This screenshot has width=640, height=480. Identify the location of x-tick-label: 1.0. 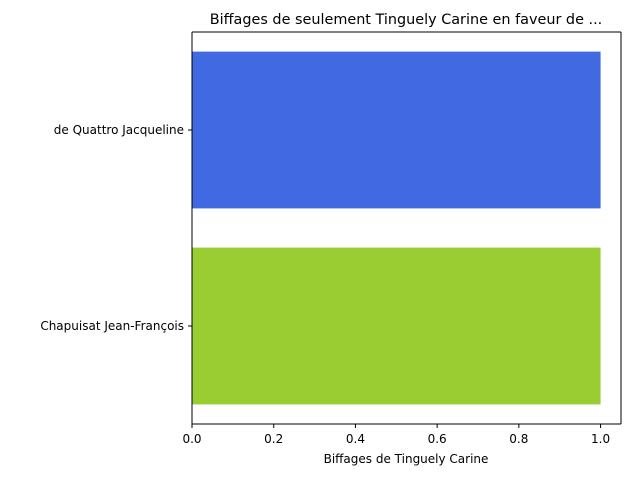
(600, 439).